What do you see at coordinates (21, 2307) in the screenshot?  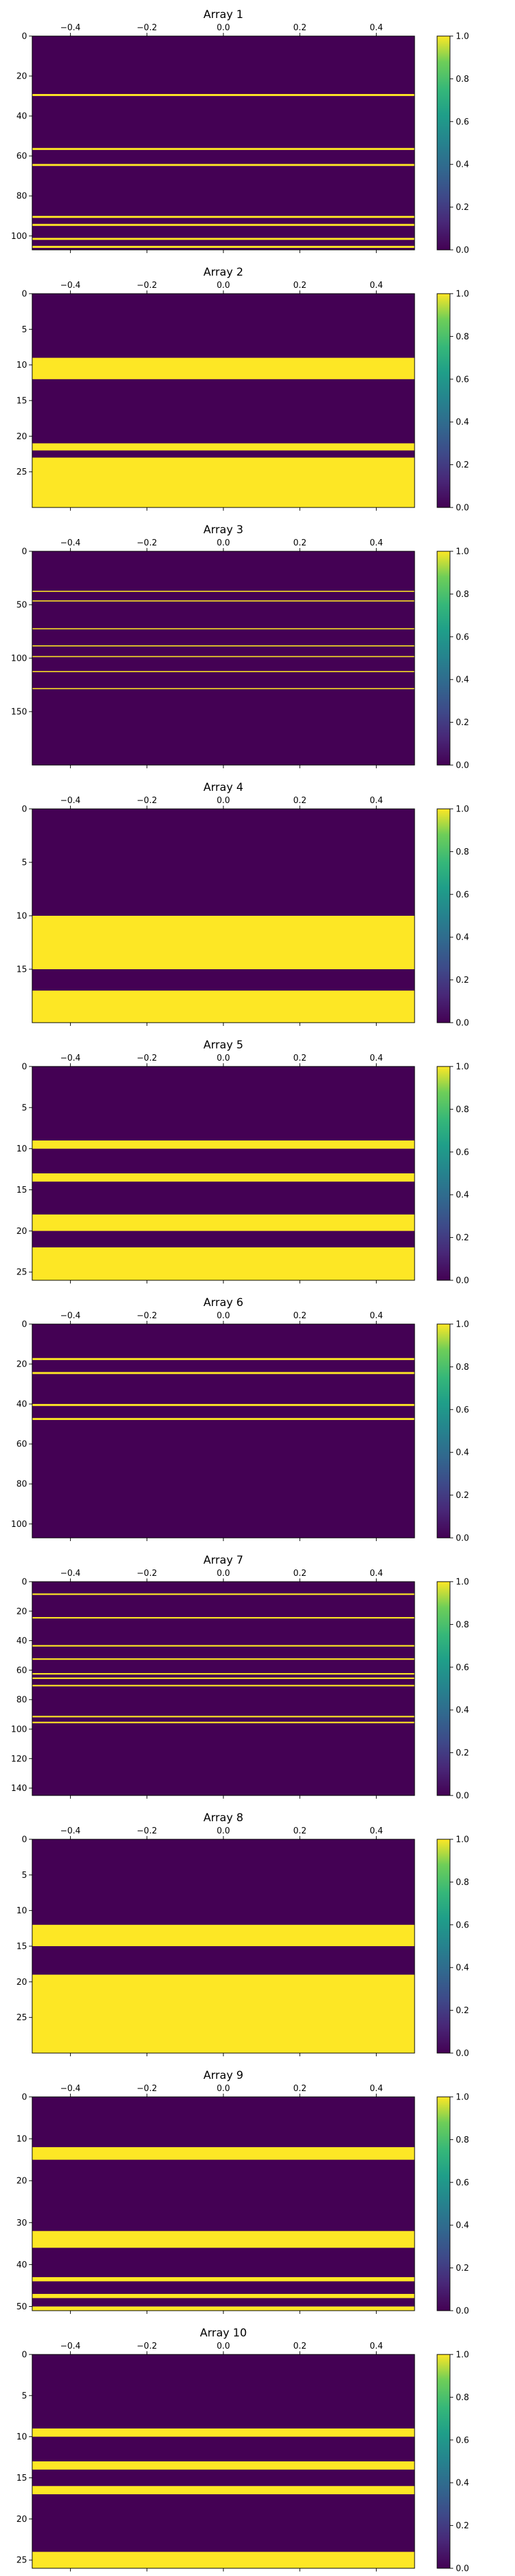 I see `y-tick-label: 50` at bounding box center [21, 2307].